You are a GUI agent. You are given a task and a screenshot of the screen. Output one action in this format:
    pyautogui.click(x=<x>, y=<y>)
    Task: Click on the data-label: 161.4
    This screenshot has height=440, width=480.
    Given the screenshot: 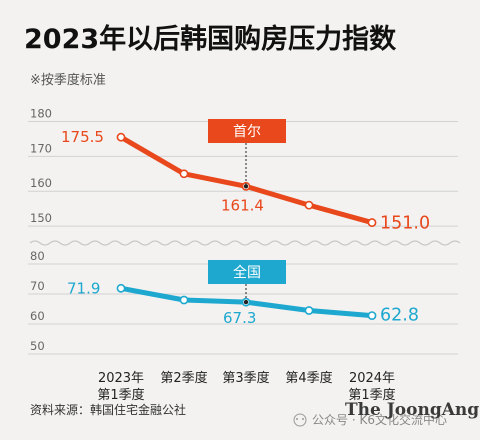 What is the action you would take?
    pyautogui.click(x=242, y=205)
    